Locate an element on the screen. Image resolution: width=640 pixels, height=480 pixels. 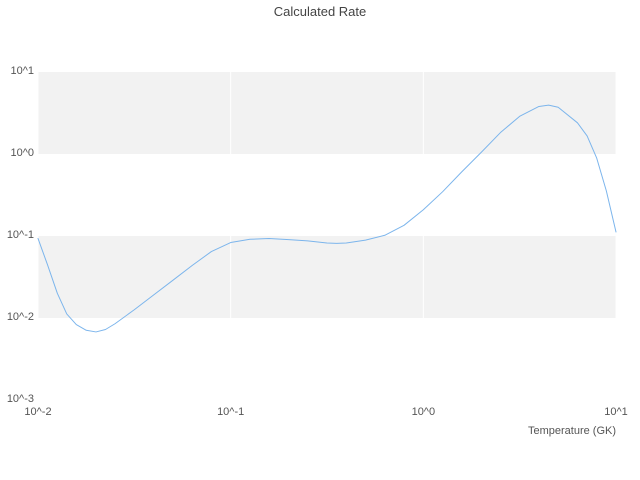
x-tick-label: 10^-2 is located at coordinates (38, 412).